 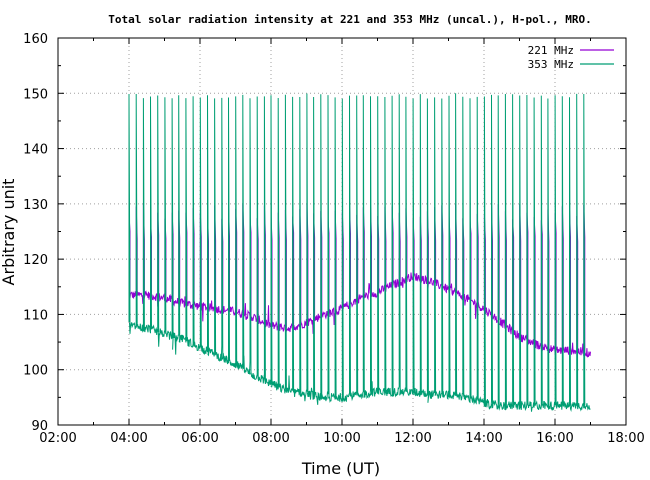 I want to click on y-tick-label: 100, so click(x=35, y=371).